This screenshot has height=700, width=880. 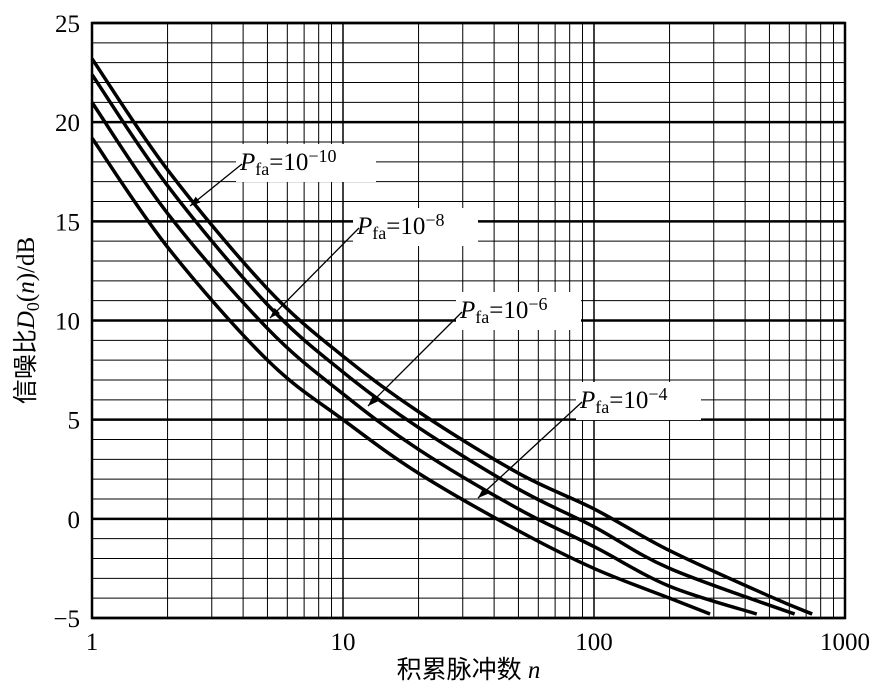 What do you see at coordinates (26, 259) in the screenshot?
I see `y-axis-label-part: )/dB` at bounding box center [26, 259].